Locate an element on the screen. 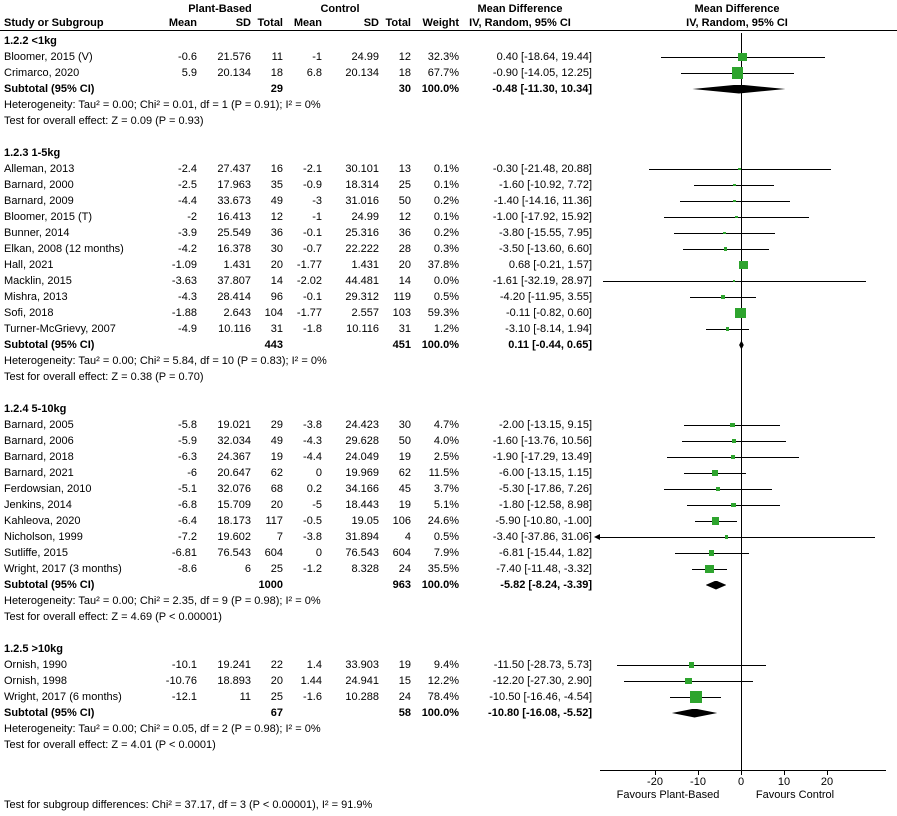  control-sd: 25.316 is located at coordinates (362, 233).